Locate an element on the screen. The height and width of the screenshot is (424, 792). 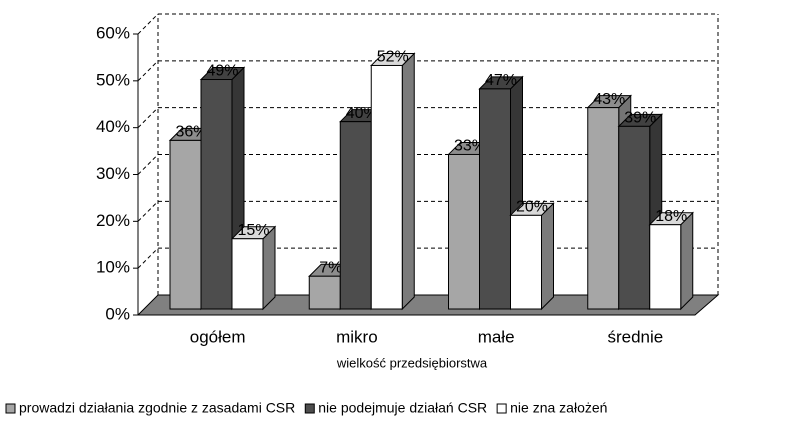
legend-label: nie podejmuje działań CSR is located at coordinates (402, 408).